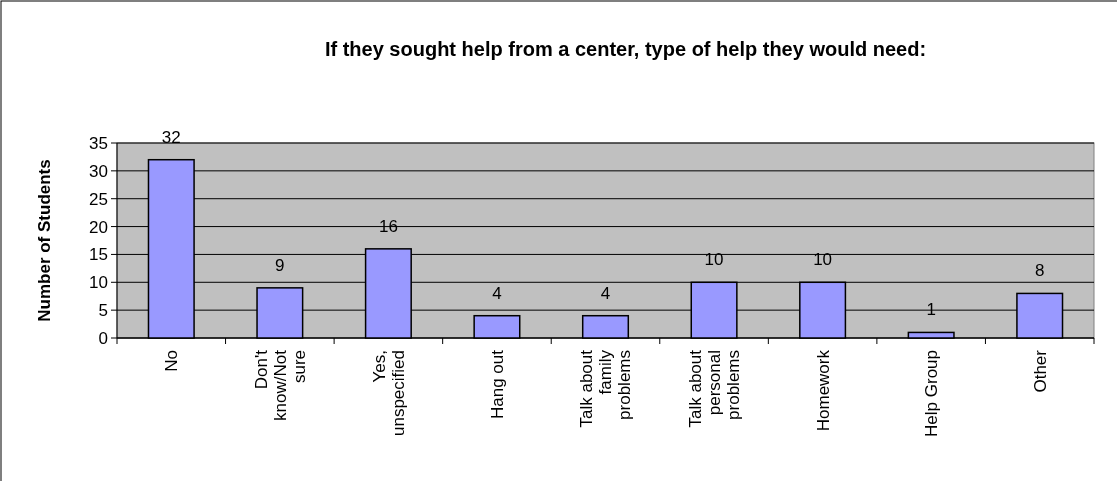 This screenshot has height=481, width=1117. I want to click on data-label: 9, so click(280, 265).